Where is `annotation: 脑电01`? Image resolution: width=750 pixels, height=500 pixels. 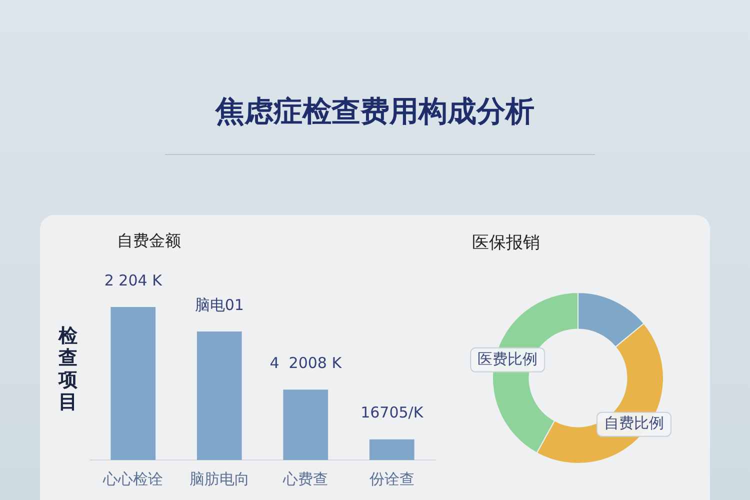
annotation: 脑电01 is located at coordinates (219, 305).